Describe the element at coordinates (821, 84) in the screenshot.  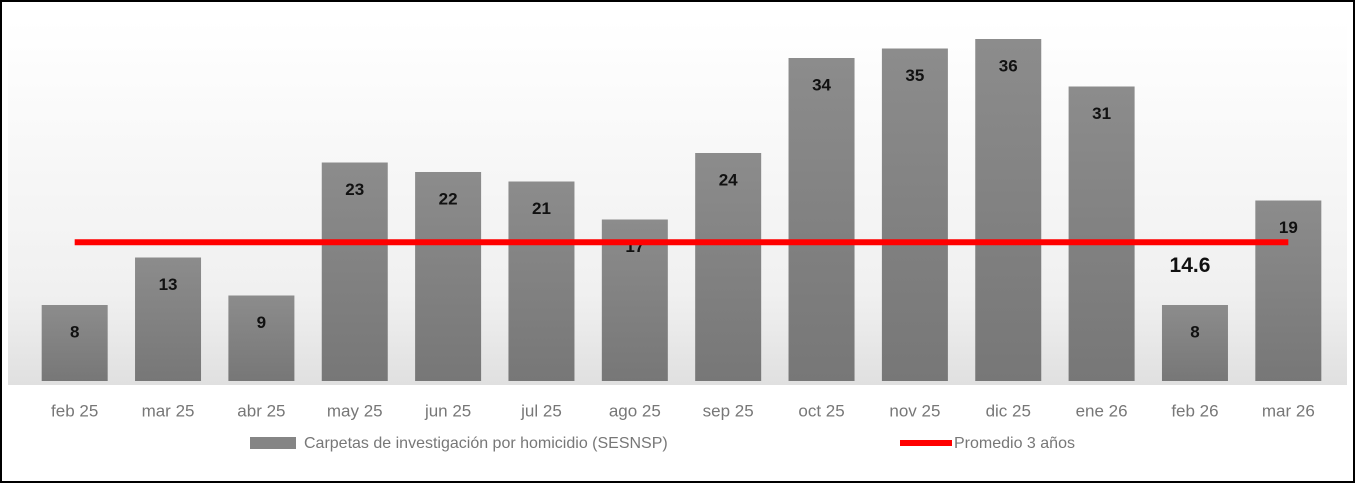
I see `data-label: 34` at that location.